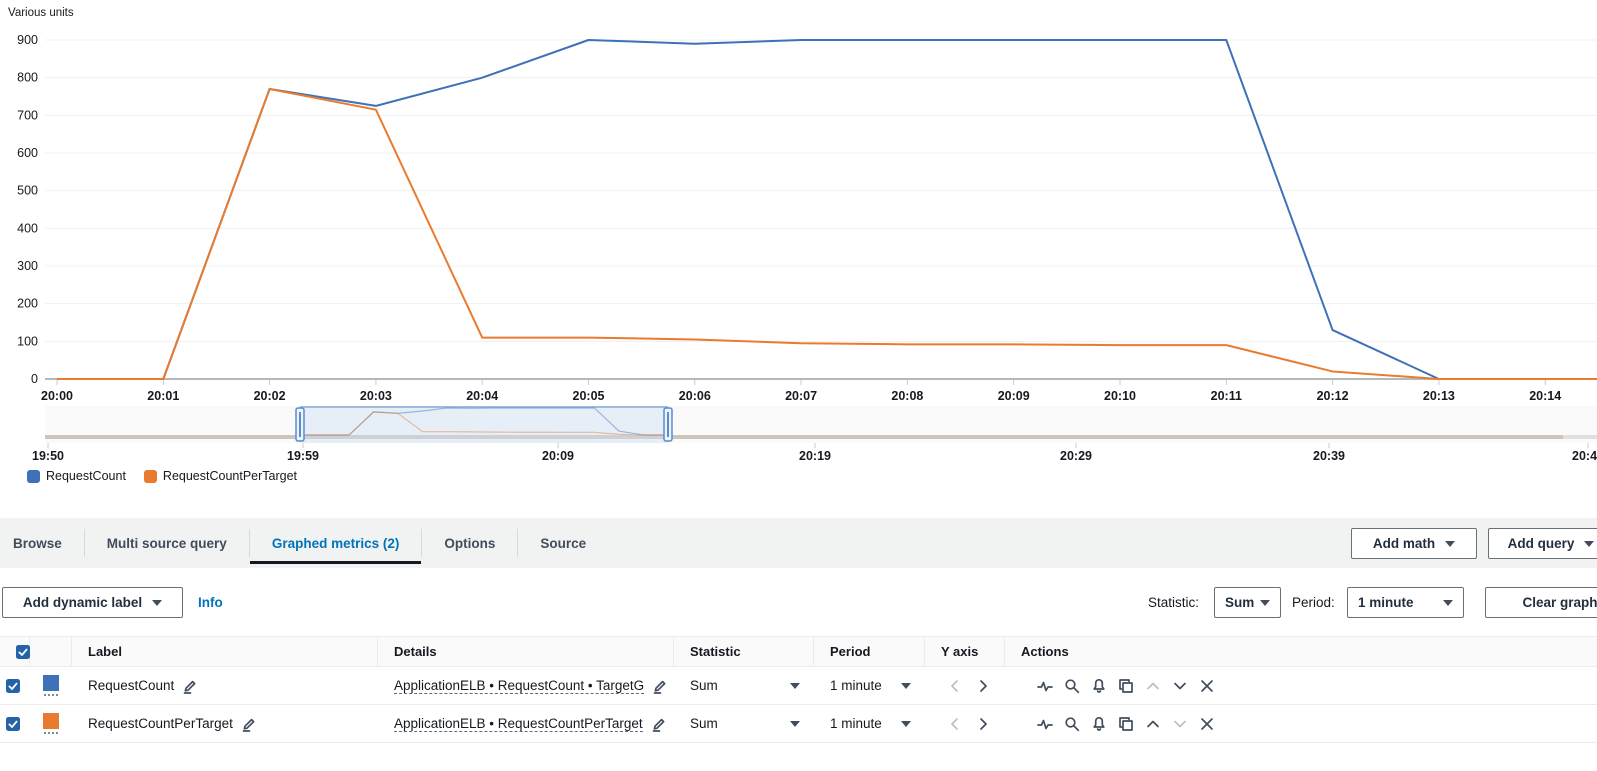 This screenshot has height=771, width=1597. Describe the element at coordinates (1584, 456) in the screenshot. I see `timeline-label: 20:49` at that location.